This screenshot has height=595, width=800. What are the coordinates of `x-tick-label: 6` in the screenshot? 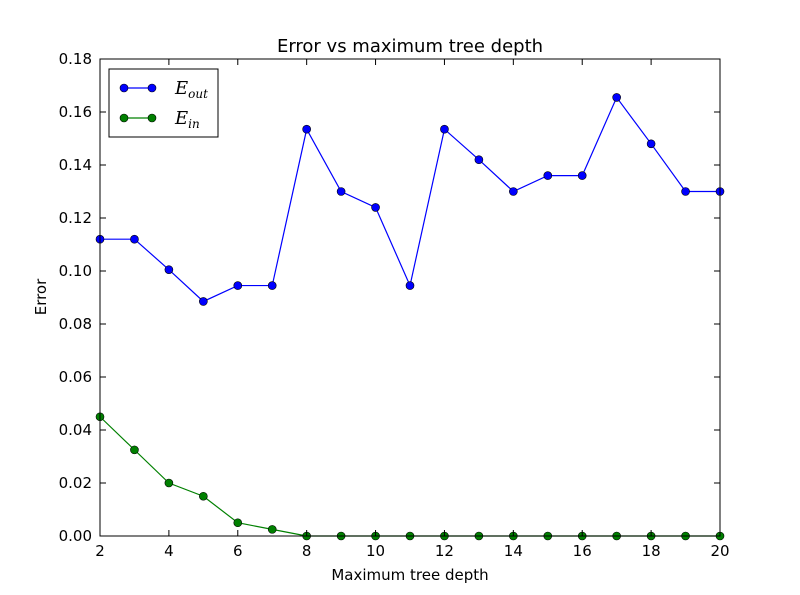 It's located at (238, 551).